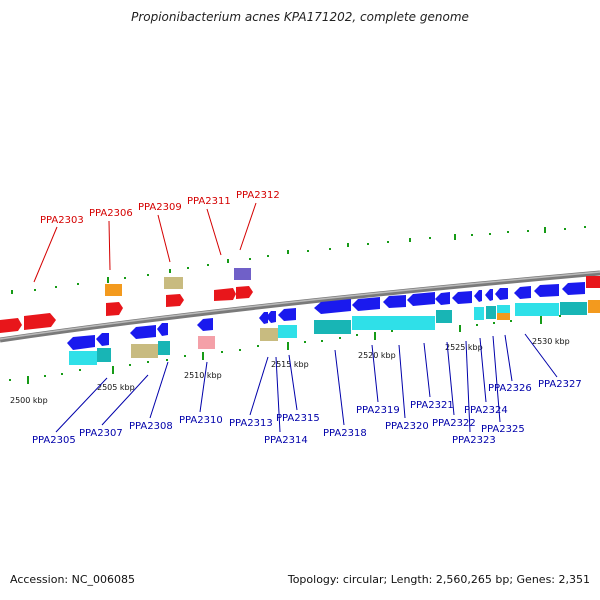 The height and width of the screenshot is (600, 600). I want to click on kbp-label: 2520 kbp, so click(377, 355).